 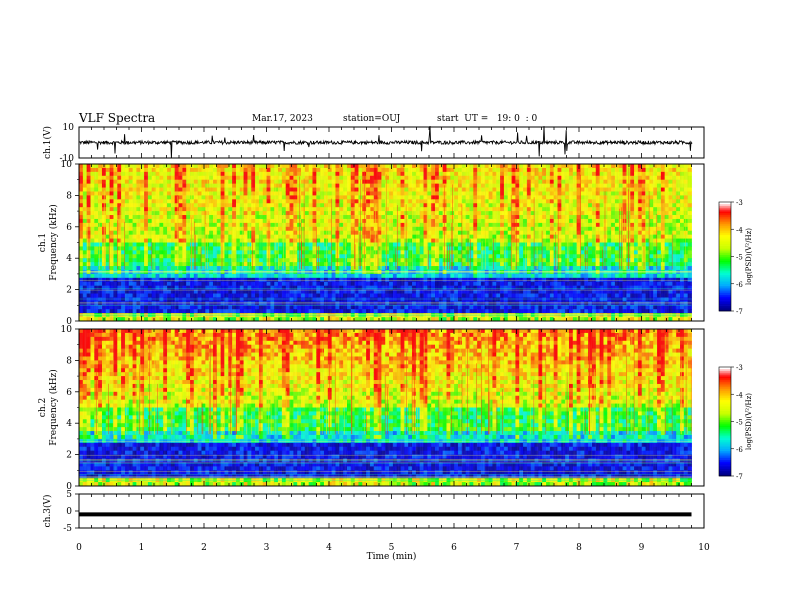 What do you see at coordinates (117, 118) in the screenshot?
I see `figure-title: VLF Spectra` at bounding box center [117, 118].